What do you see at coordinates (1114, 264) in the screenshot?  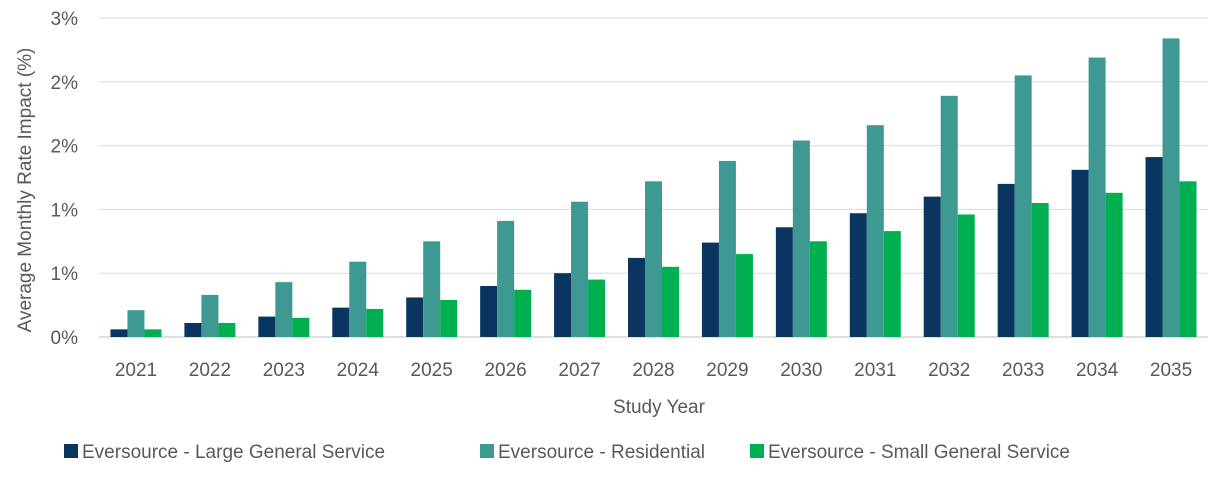 I see `bar-small-general-service-2034` at bounding box center [1114, 264].